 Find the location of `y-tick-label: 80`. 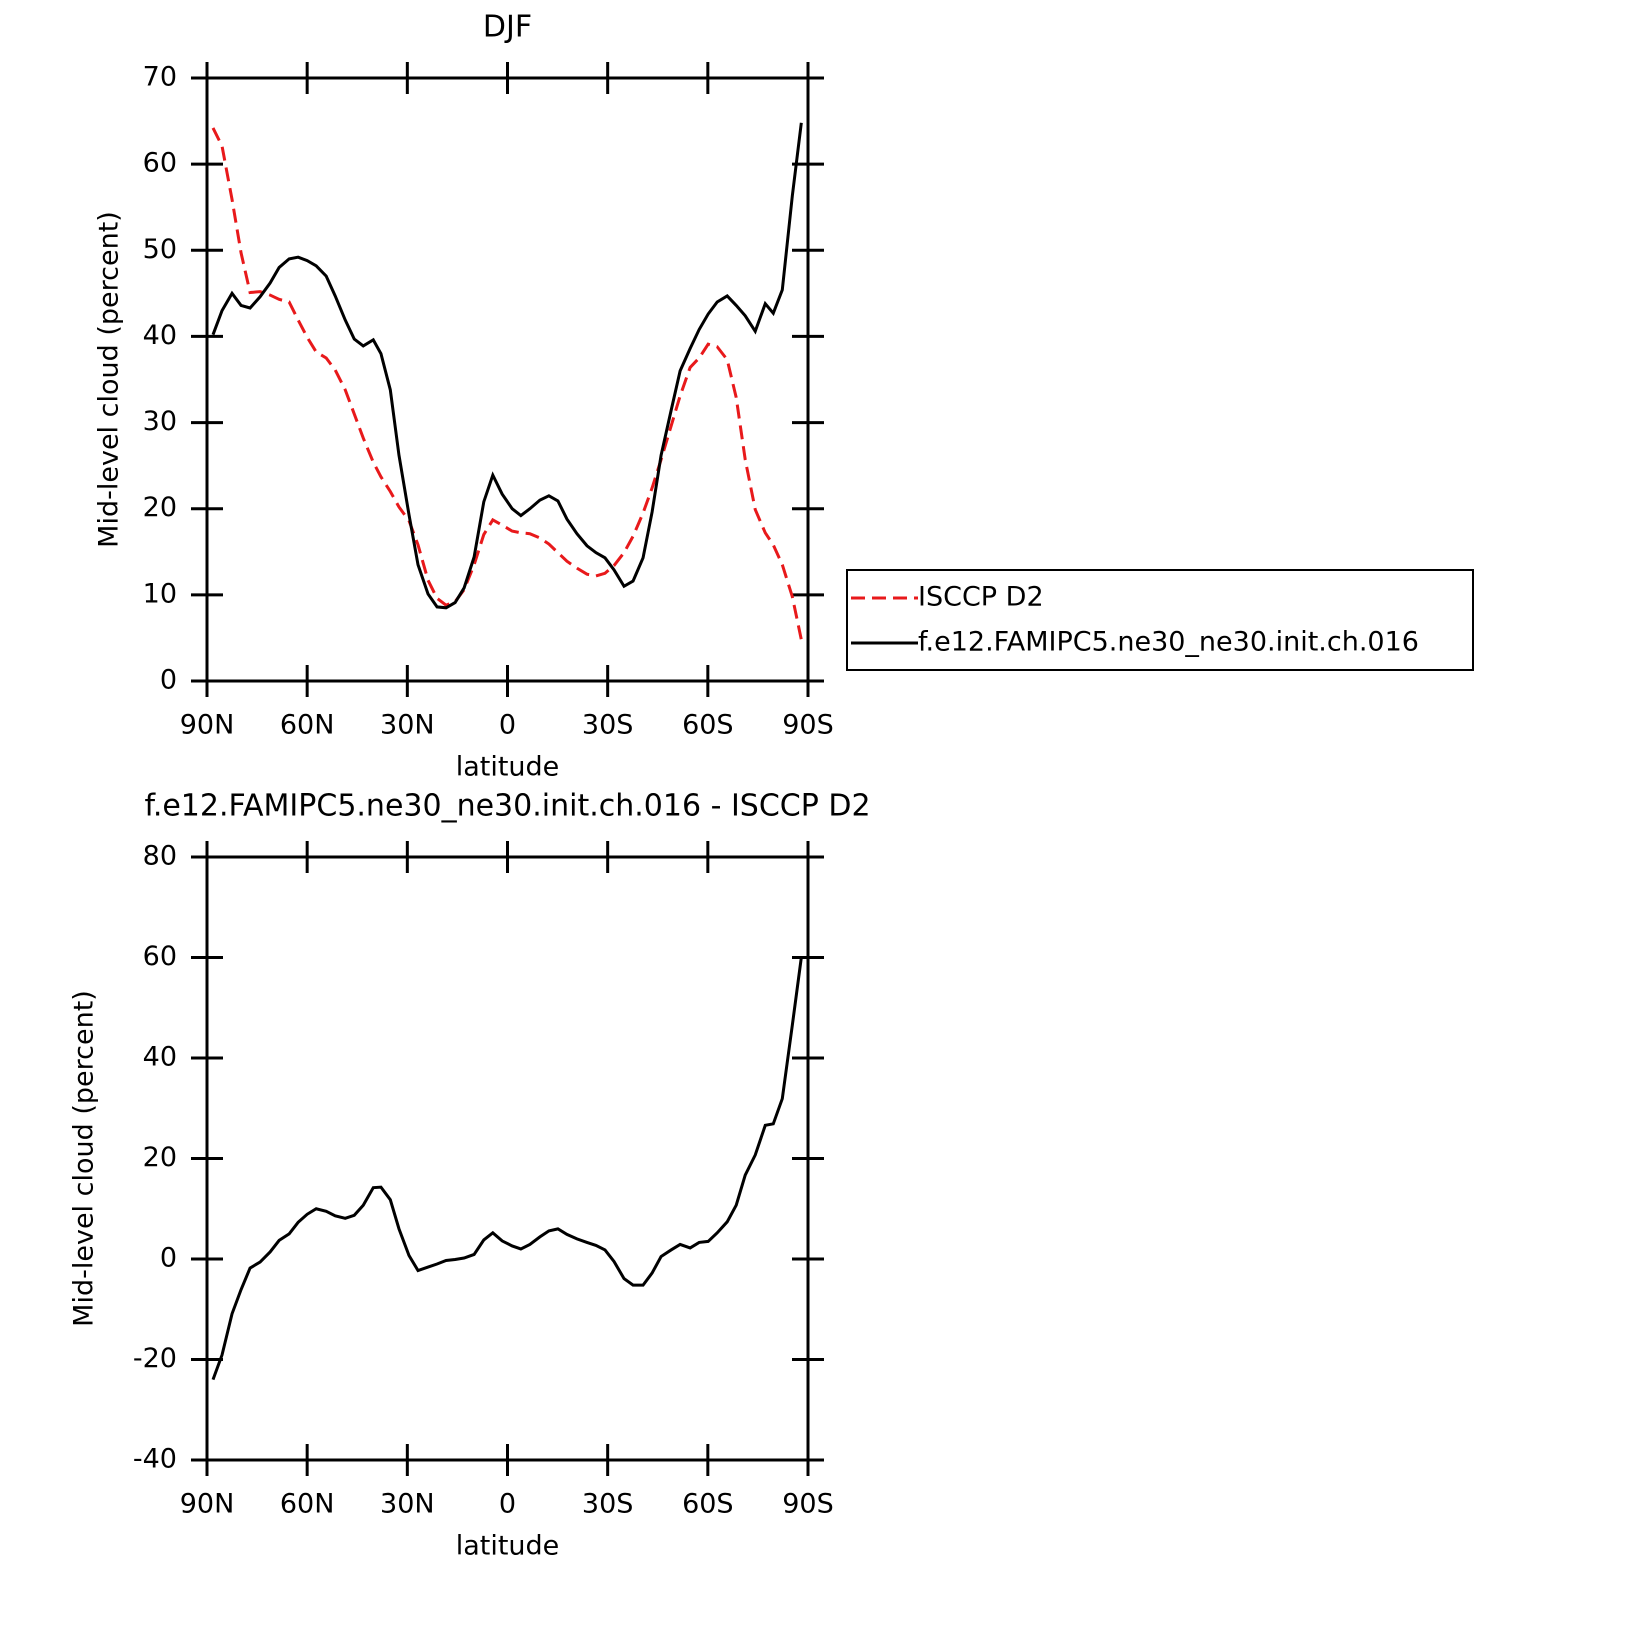

y-tick-label: 80 is located at coordinates (160, 856).